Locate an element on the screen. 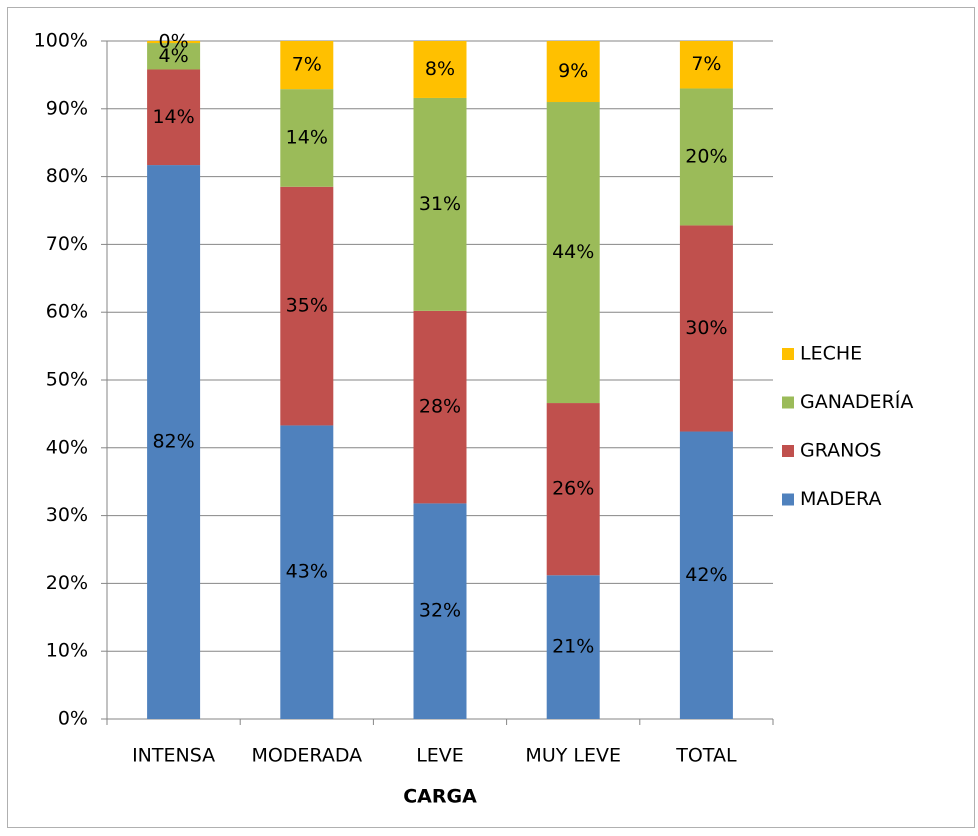 The image size is (978, 836). data-label: 8% is located at coordinates (440, 69).